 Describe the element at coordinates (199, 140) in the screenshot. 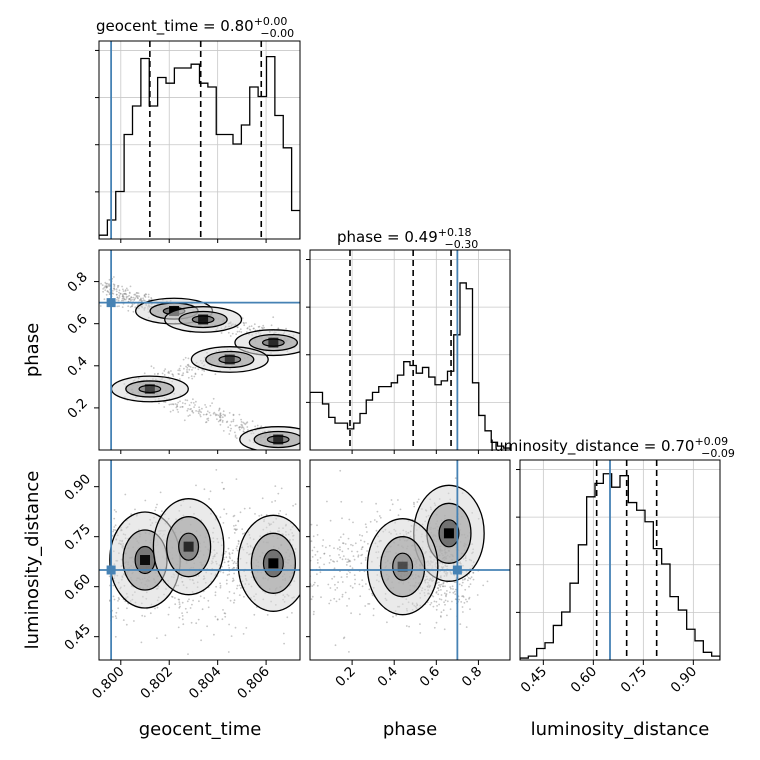

I see `histogram-panel-geocent-time` at that location.